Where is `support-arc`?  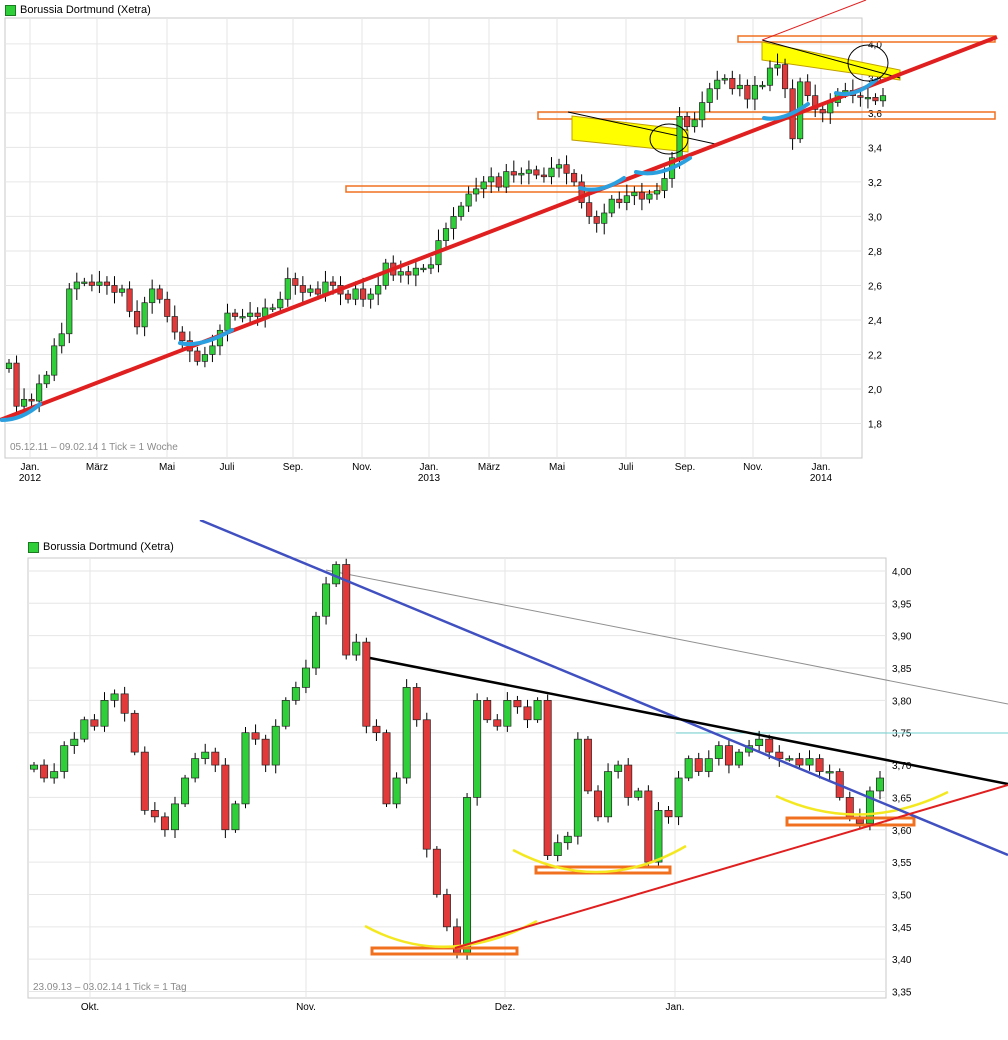 support-arc is located at coordinates (599, 859).